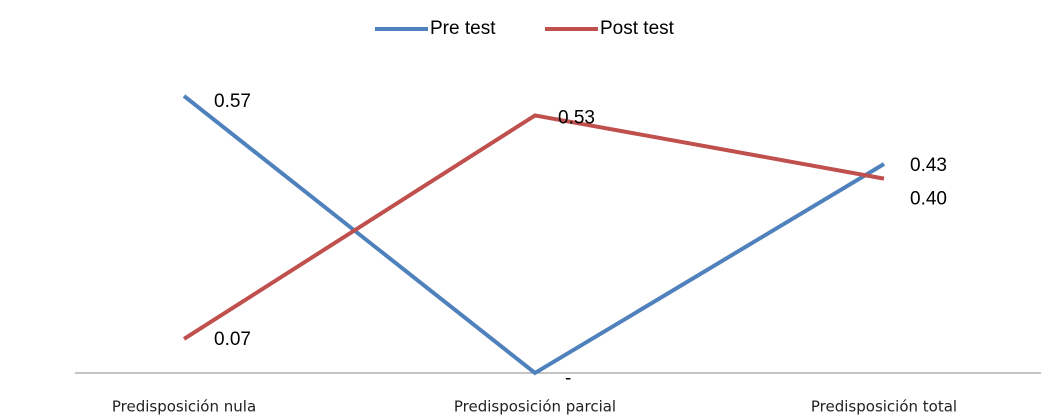  Describe the element at coordinates (232, 339) in the screenshot. I see `data-label: 0.07` at that location.